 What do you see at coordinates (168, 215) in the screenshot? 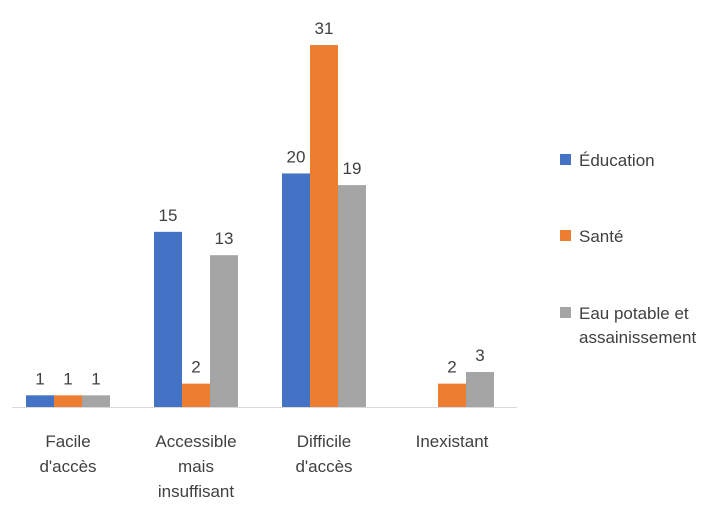
I see `data-label-1-2: 15` at bounding box center [168, 215].